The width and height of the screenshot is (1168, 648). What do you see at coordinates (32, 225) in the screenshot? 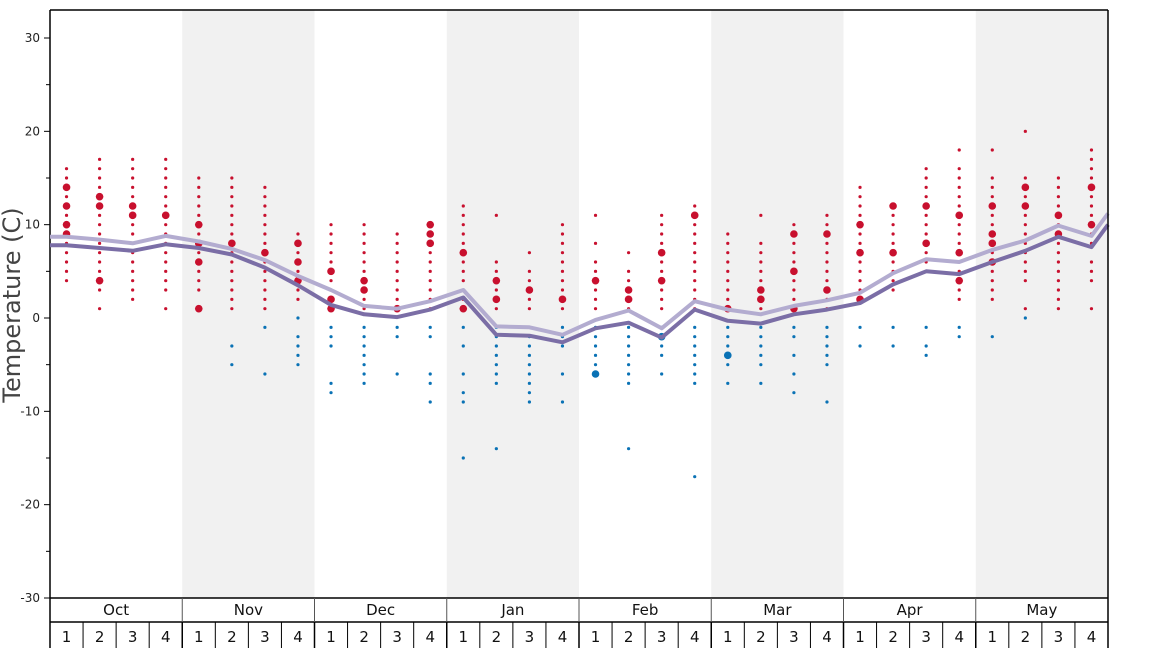
I see `y-tick-label: 10` at bounding box center [32, 225].